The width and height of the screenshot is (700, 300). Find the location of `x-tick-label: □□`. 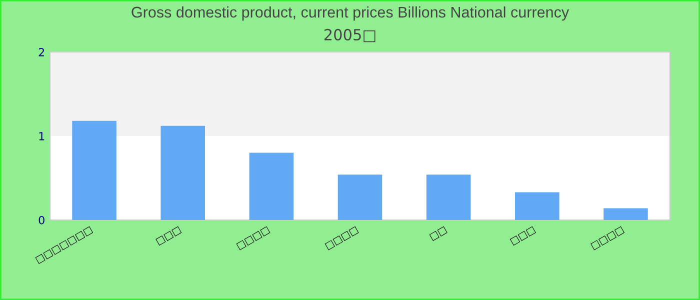

x-tick-label: □□ is located at coordinates (438, 234).